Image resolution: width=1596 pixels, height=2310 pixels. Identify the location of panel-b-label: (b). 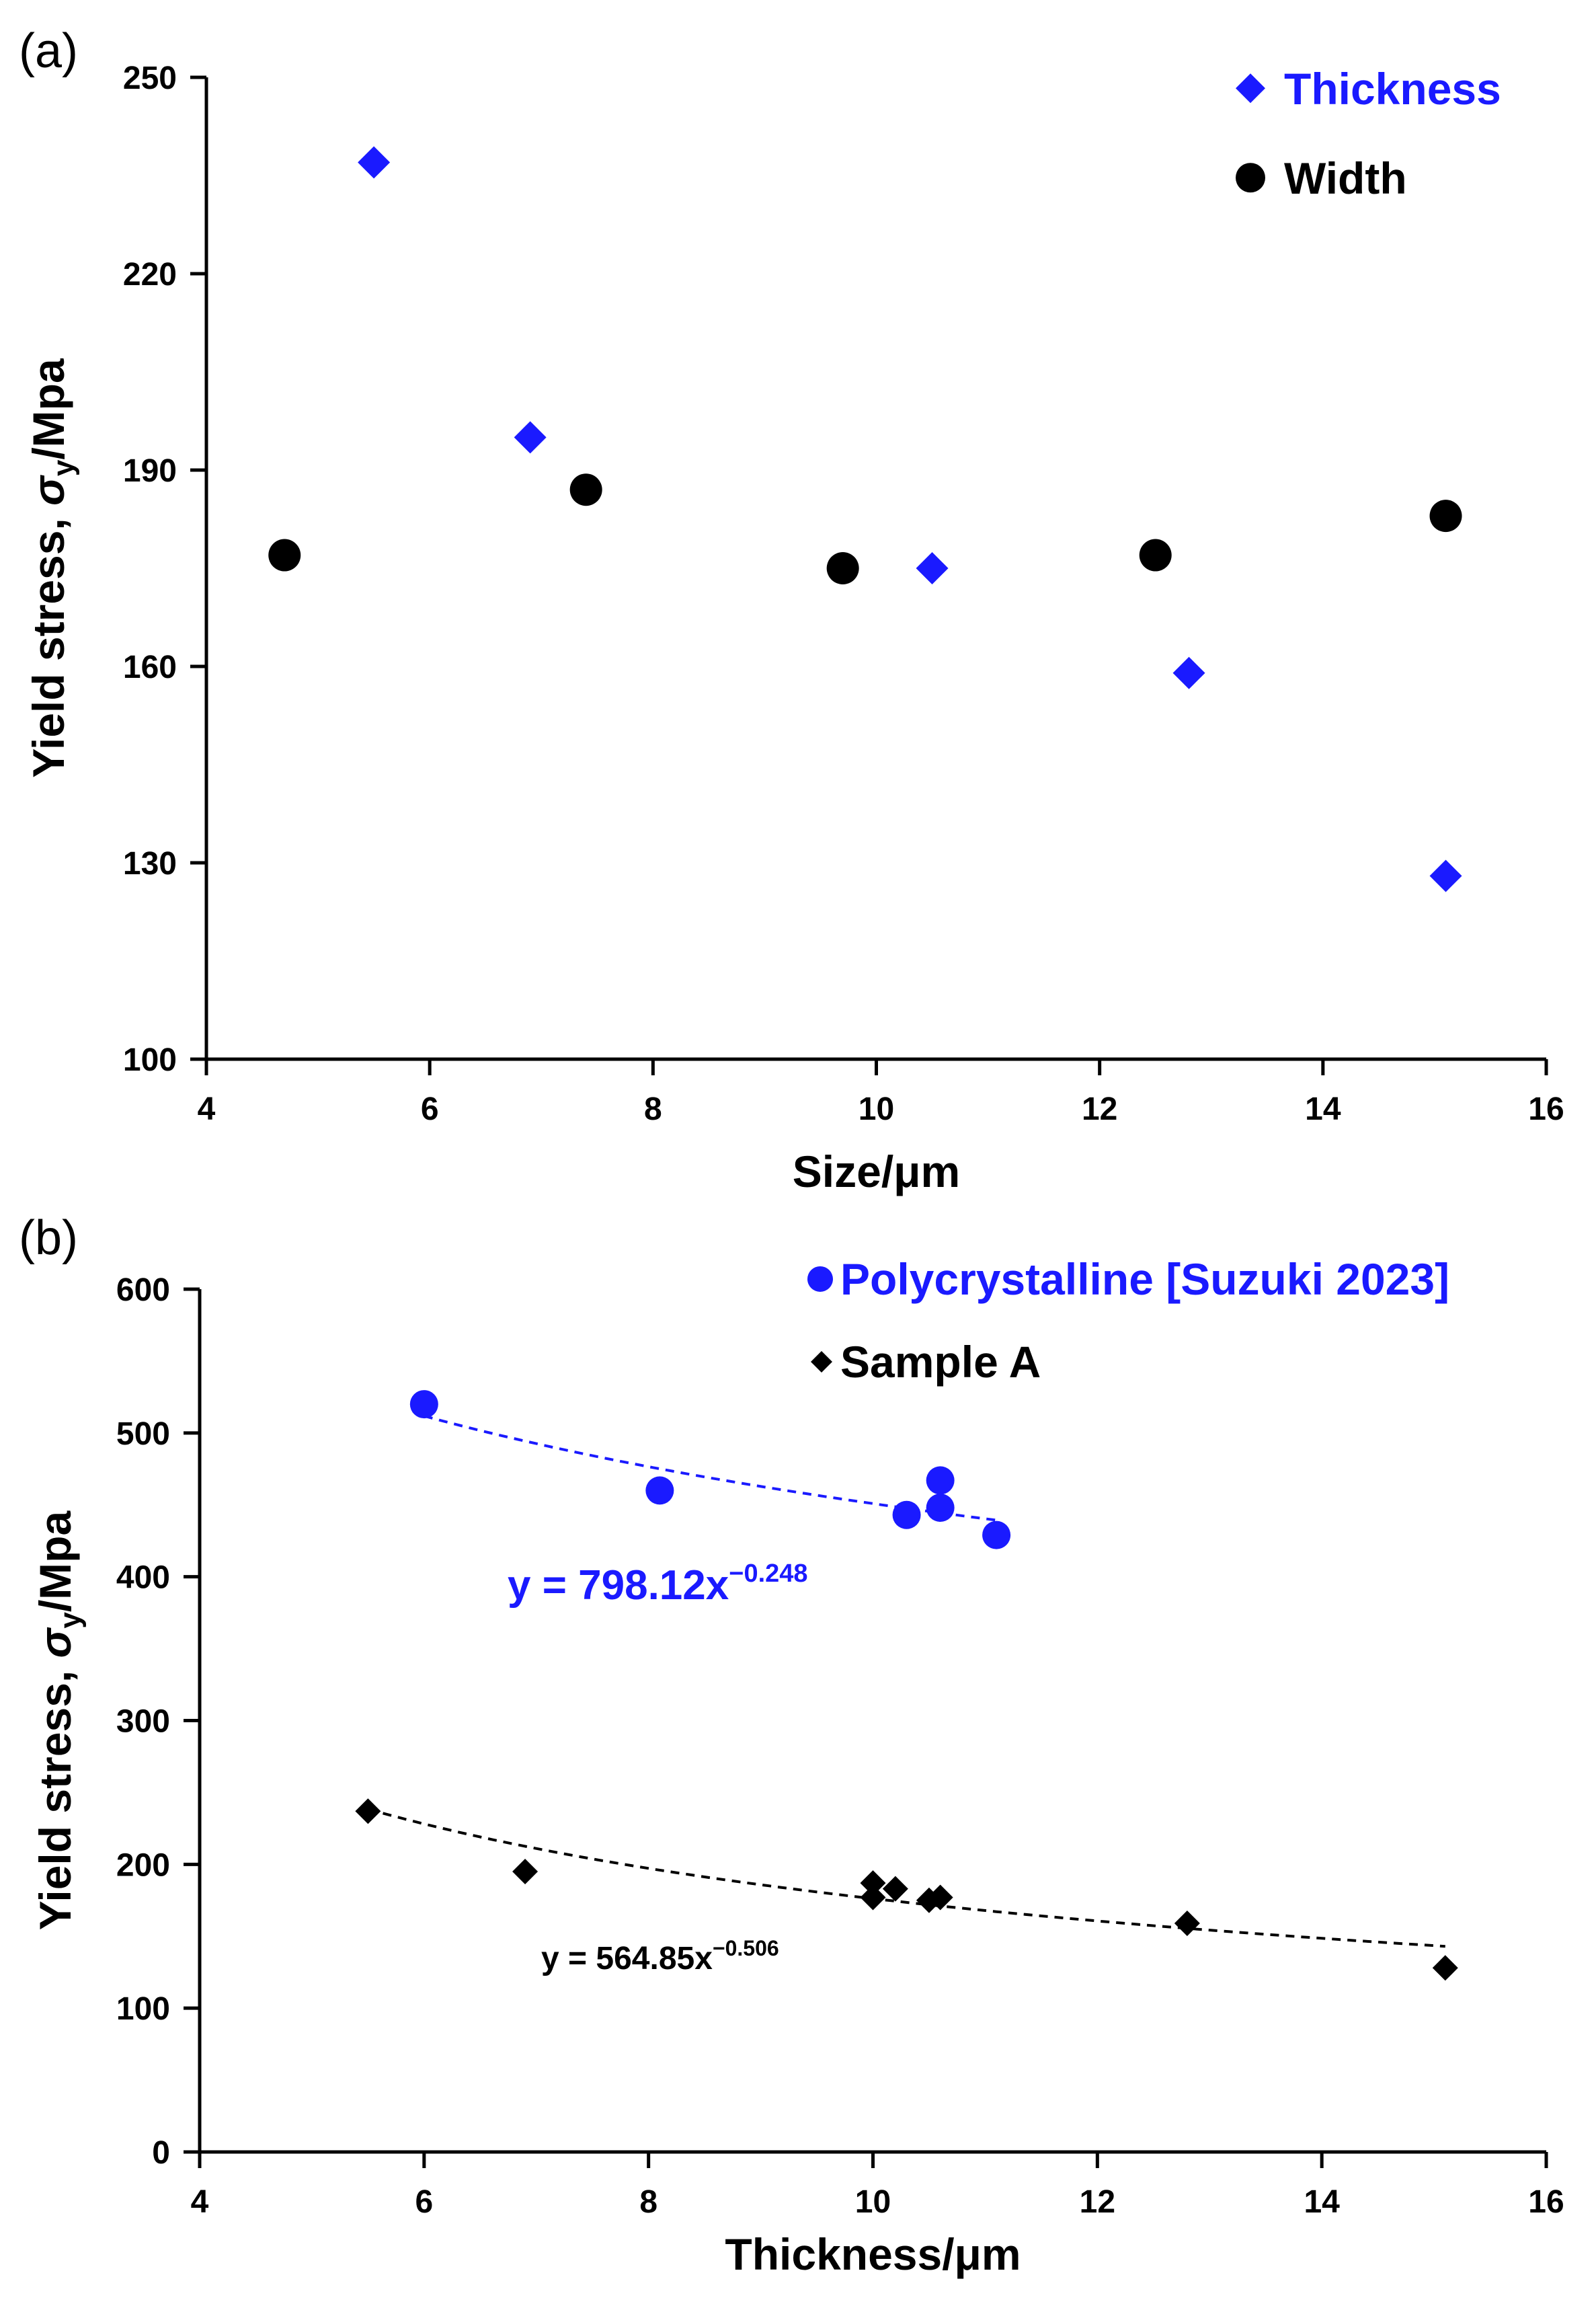
(48, 1238).